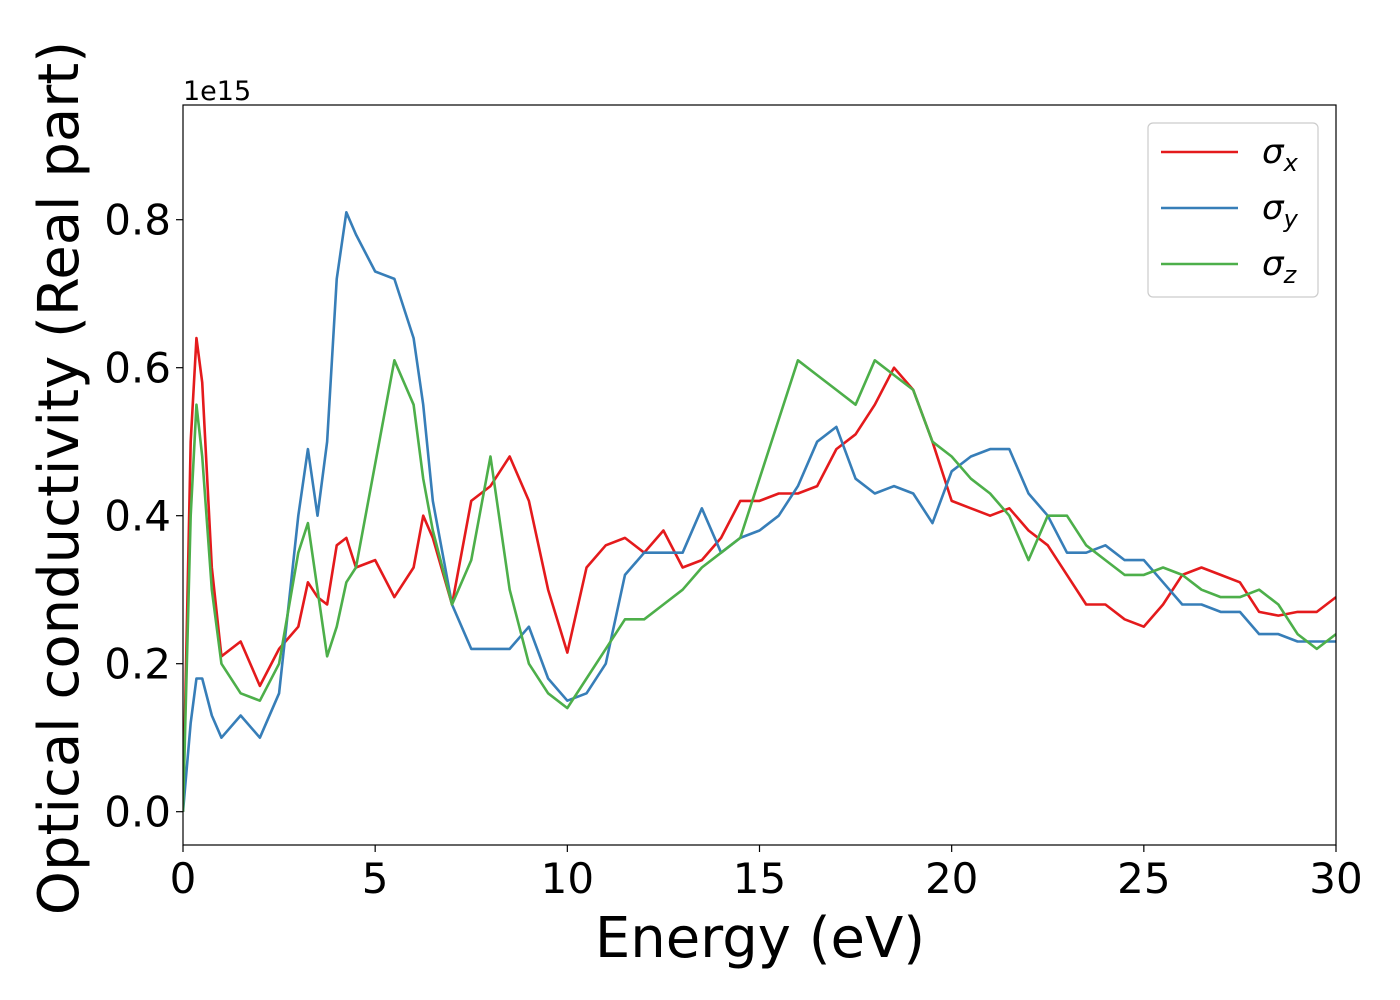 This screenshot has width=1400, height=1000. Describe the element at coordinates (1233, 210) in the screenshot. I see `legend-box` at that location.